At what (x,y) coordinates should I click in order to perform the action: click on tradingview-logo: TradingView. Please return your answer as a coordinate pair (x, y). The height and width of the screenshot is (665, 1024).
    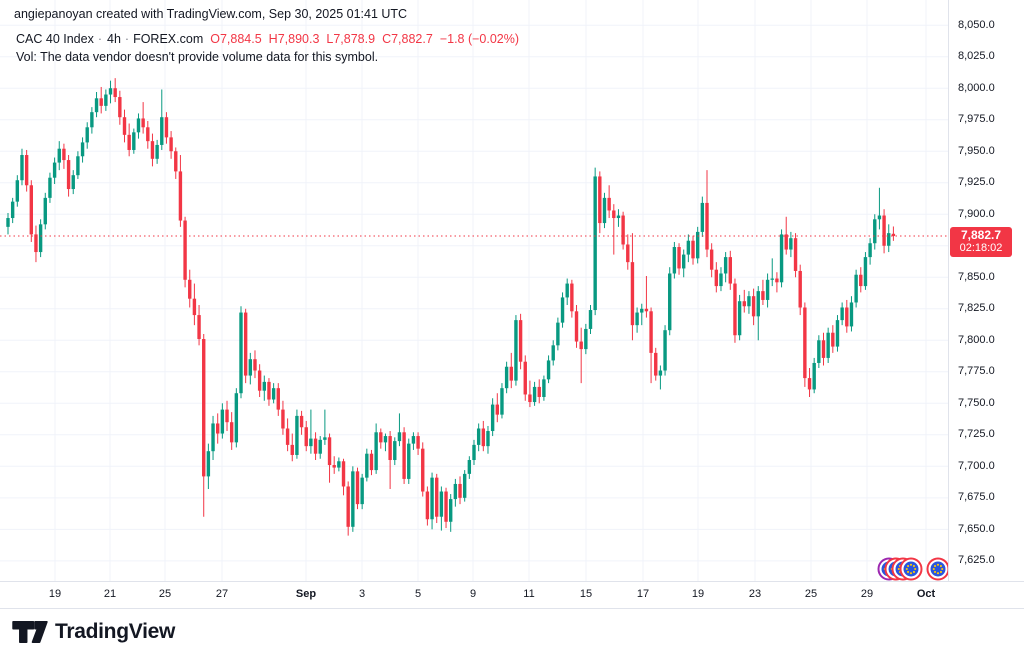
    Looking at the image, I should click on (93, 632).